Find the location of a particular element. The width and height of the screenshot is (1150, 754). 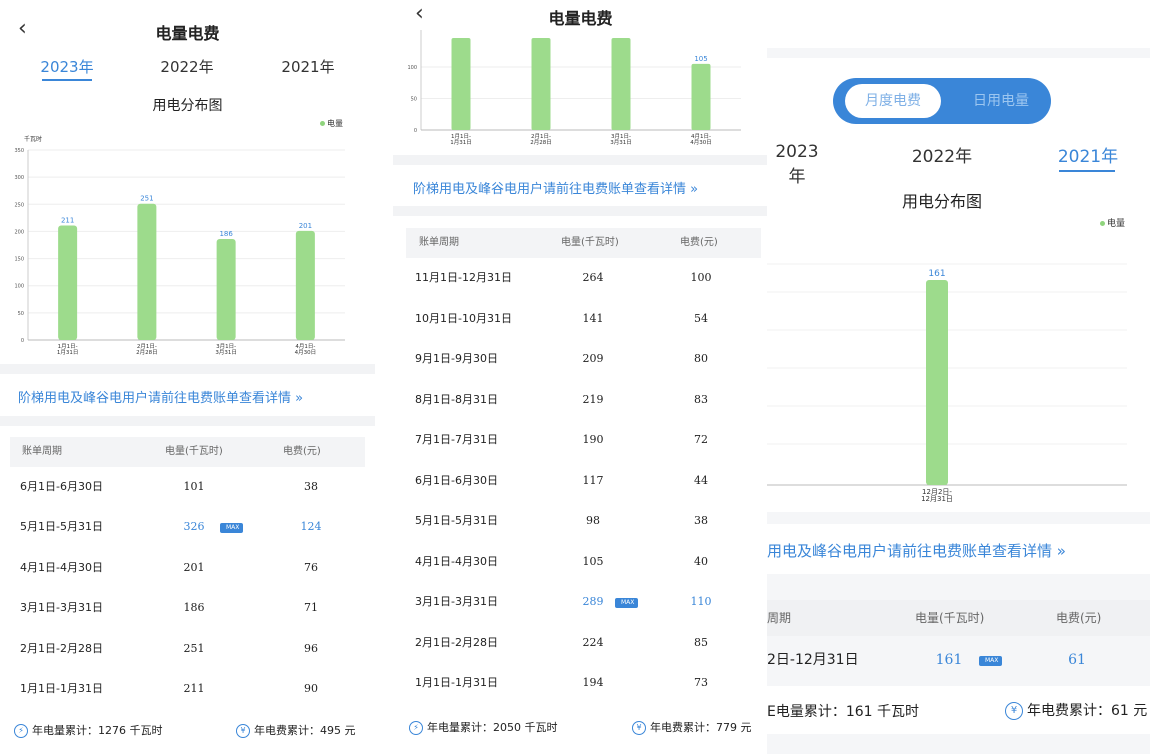

table-row: 7月1日-7月31日 190 72 is located at coordinates (583, 440).